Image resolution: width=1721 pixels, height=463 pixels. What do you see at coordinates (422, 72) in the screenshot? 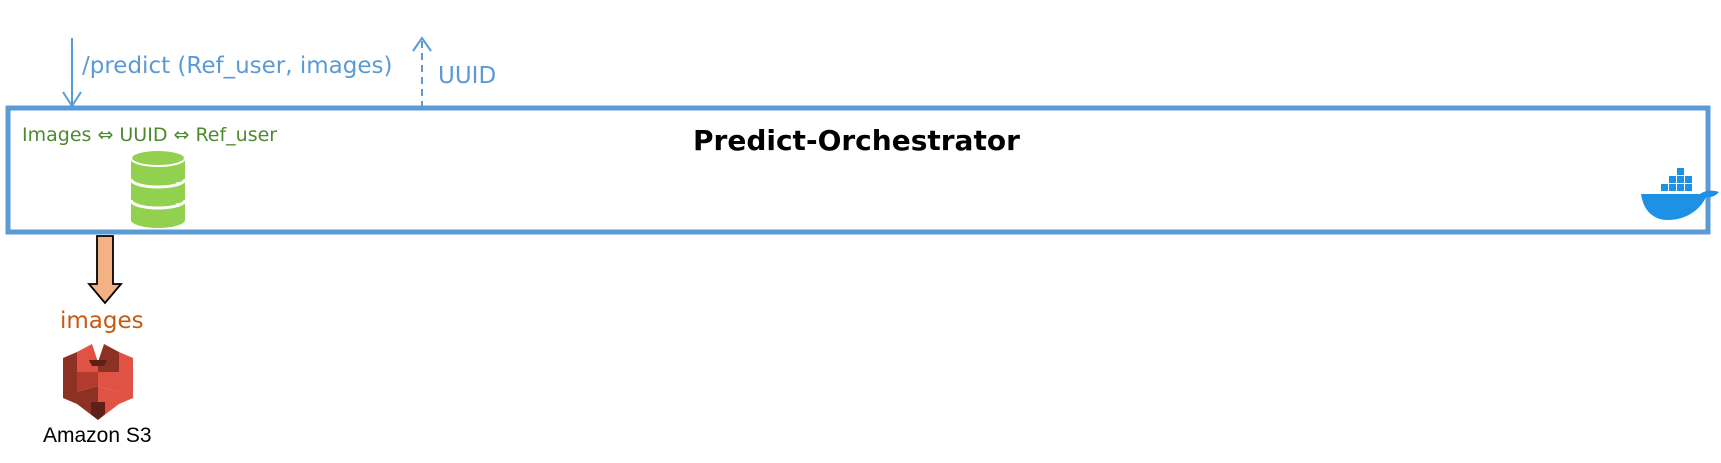
I see `response-arrow` at bounding box center [422, 72].